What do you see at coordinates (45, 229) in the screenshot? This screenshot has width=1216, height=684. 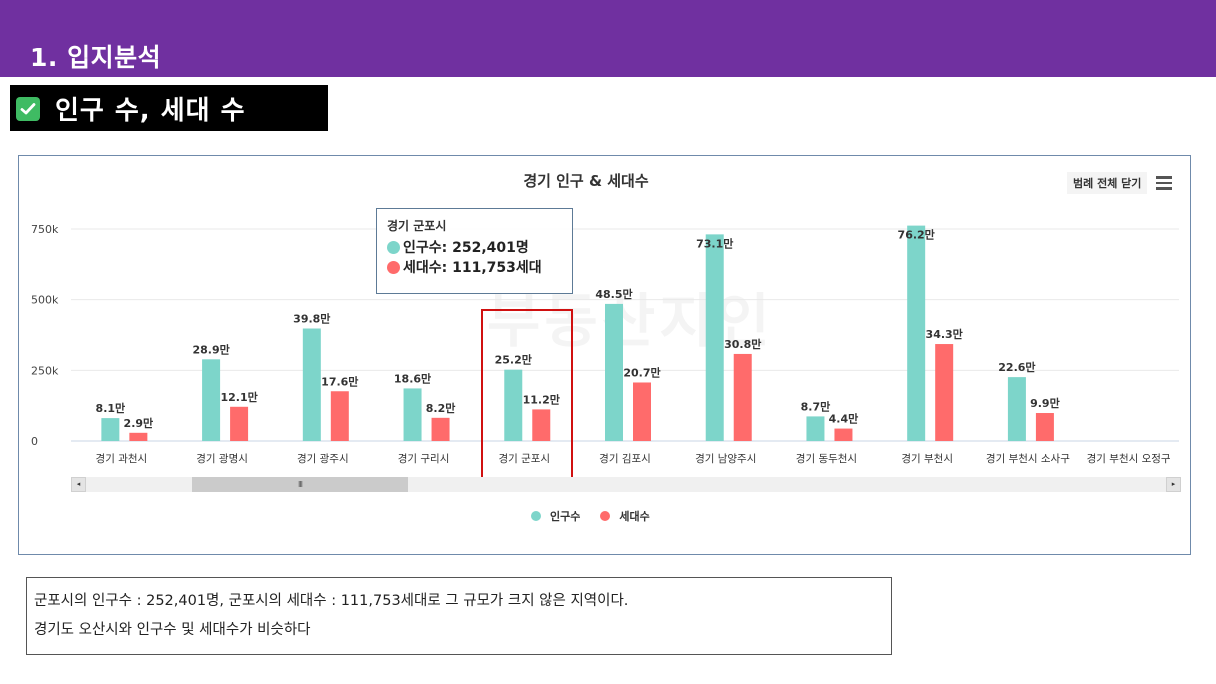 I see `y-tick-label: 750k` at bounding box center [45, 229].